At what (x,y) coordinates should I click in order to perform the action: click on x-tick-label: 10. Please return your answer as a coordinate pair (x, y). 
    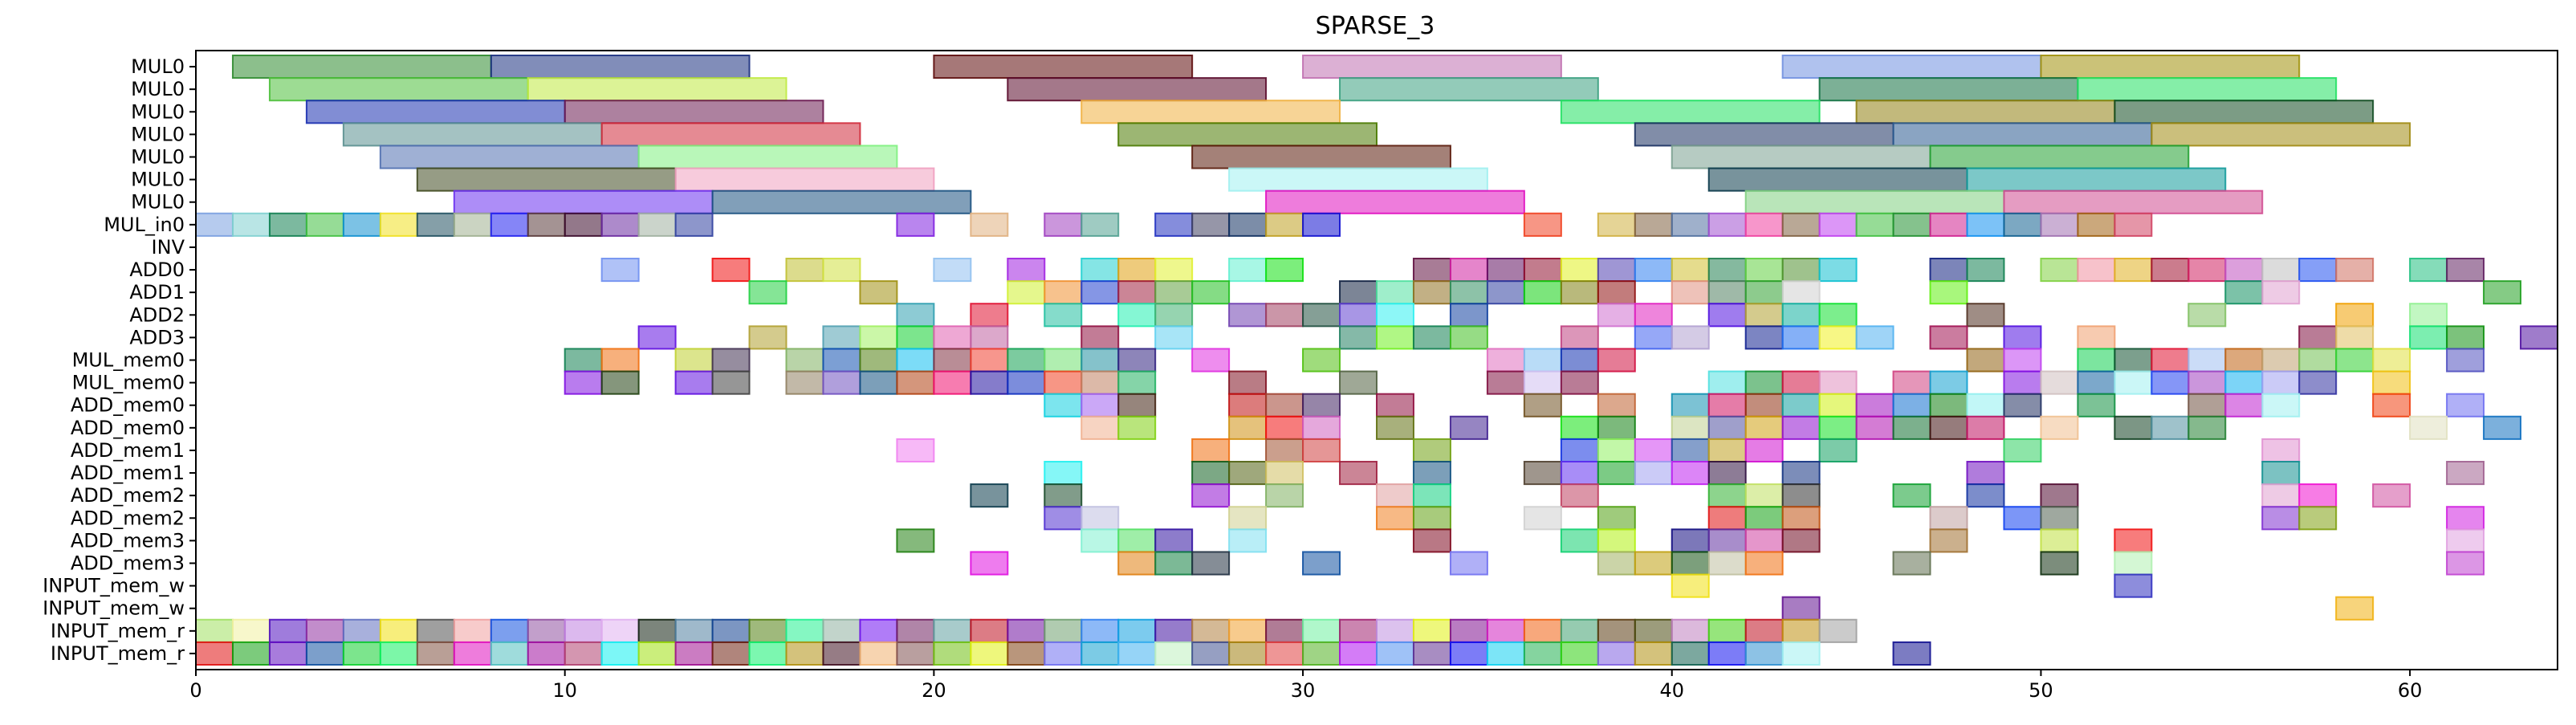
    Looking at the image, I should click on (564, 690).